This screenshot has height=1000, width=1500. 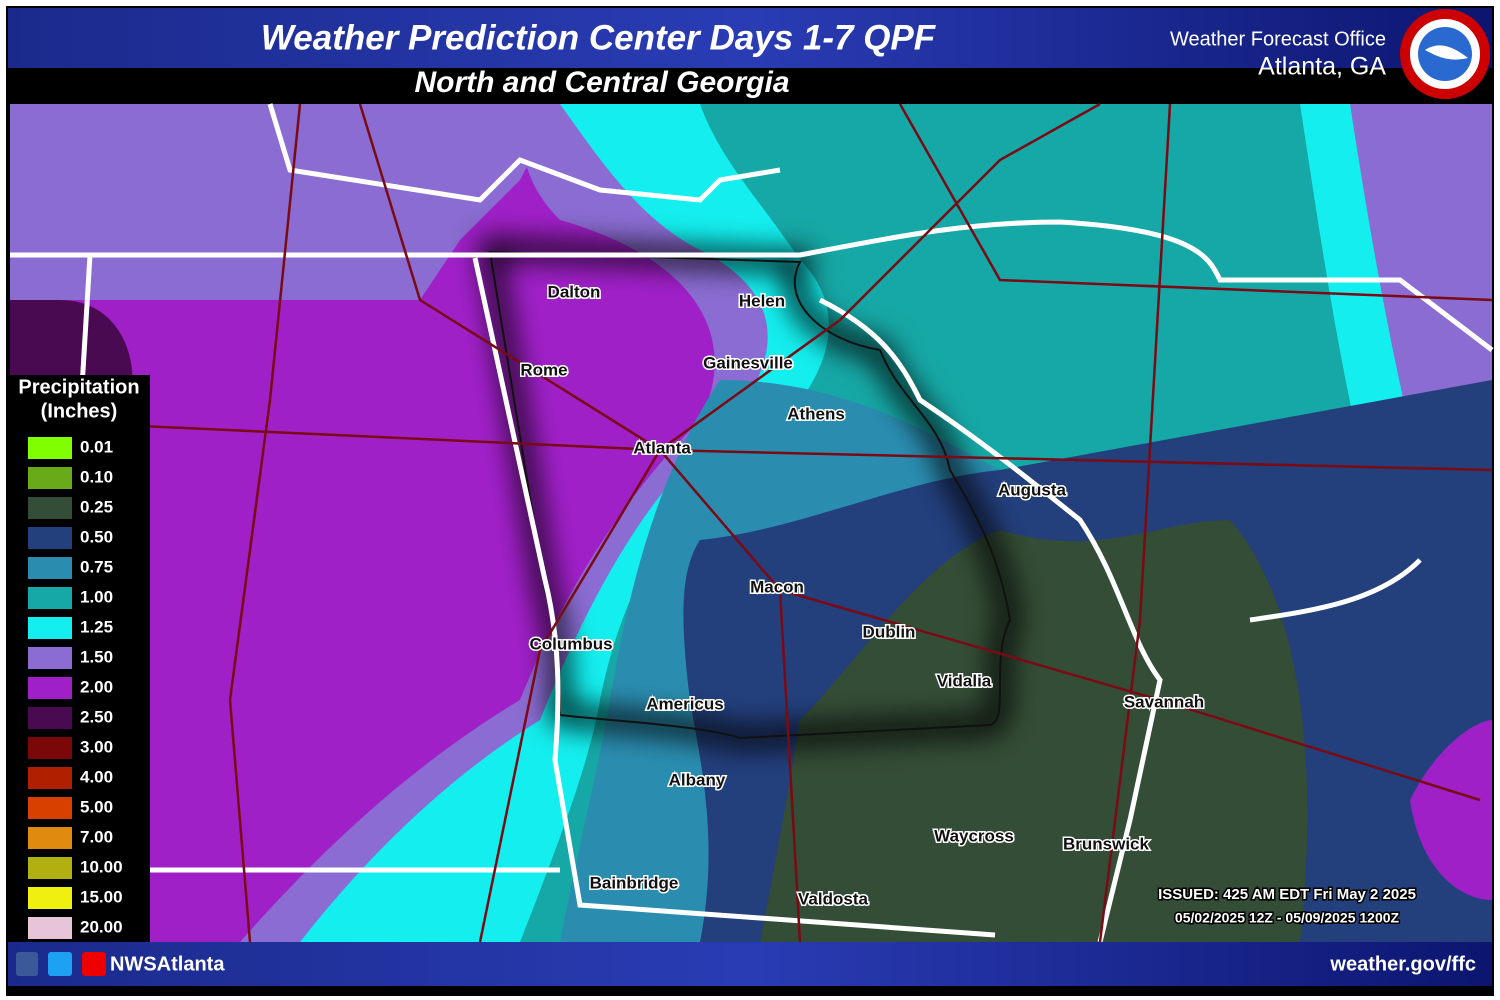 I want to click on legend-label: 3.00, so click(x=96, y=746).